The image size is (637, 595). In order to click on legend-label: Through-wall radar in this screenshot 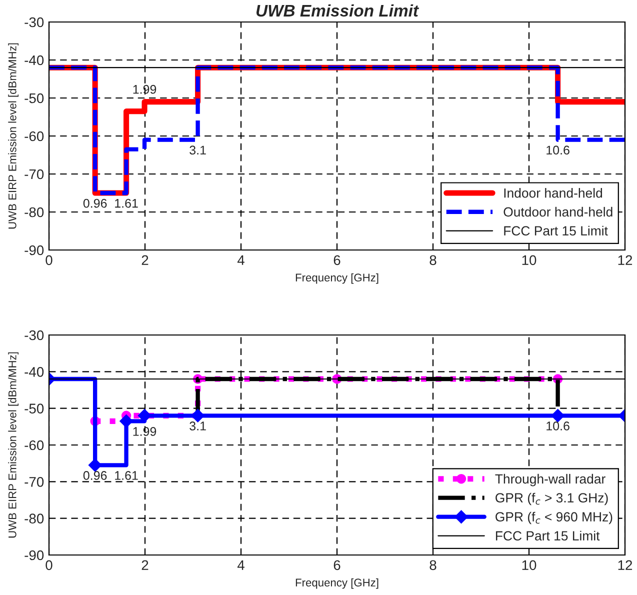, I will do `click(550, 480)`.